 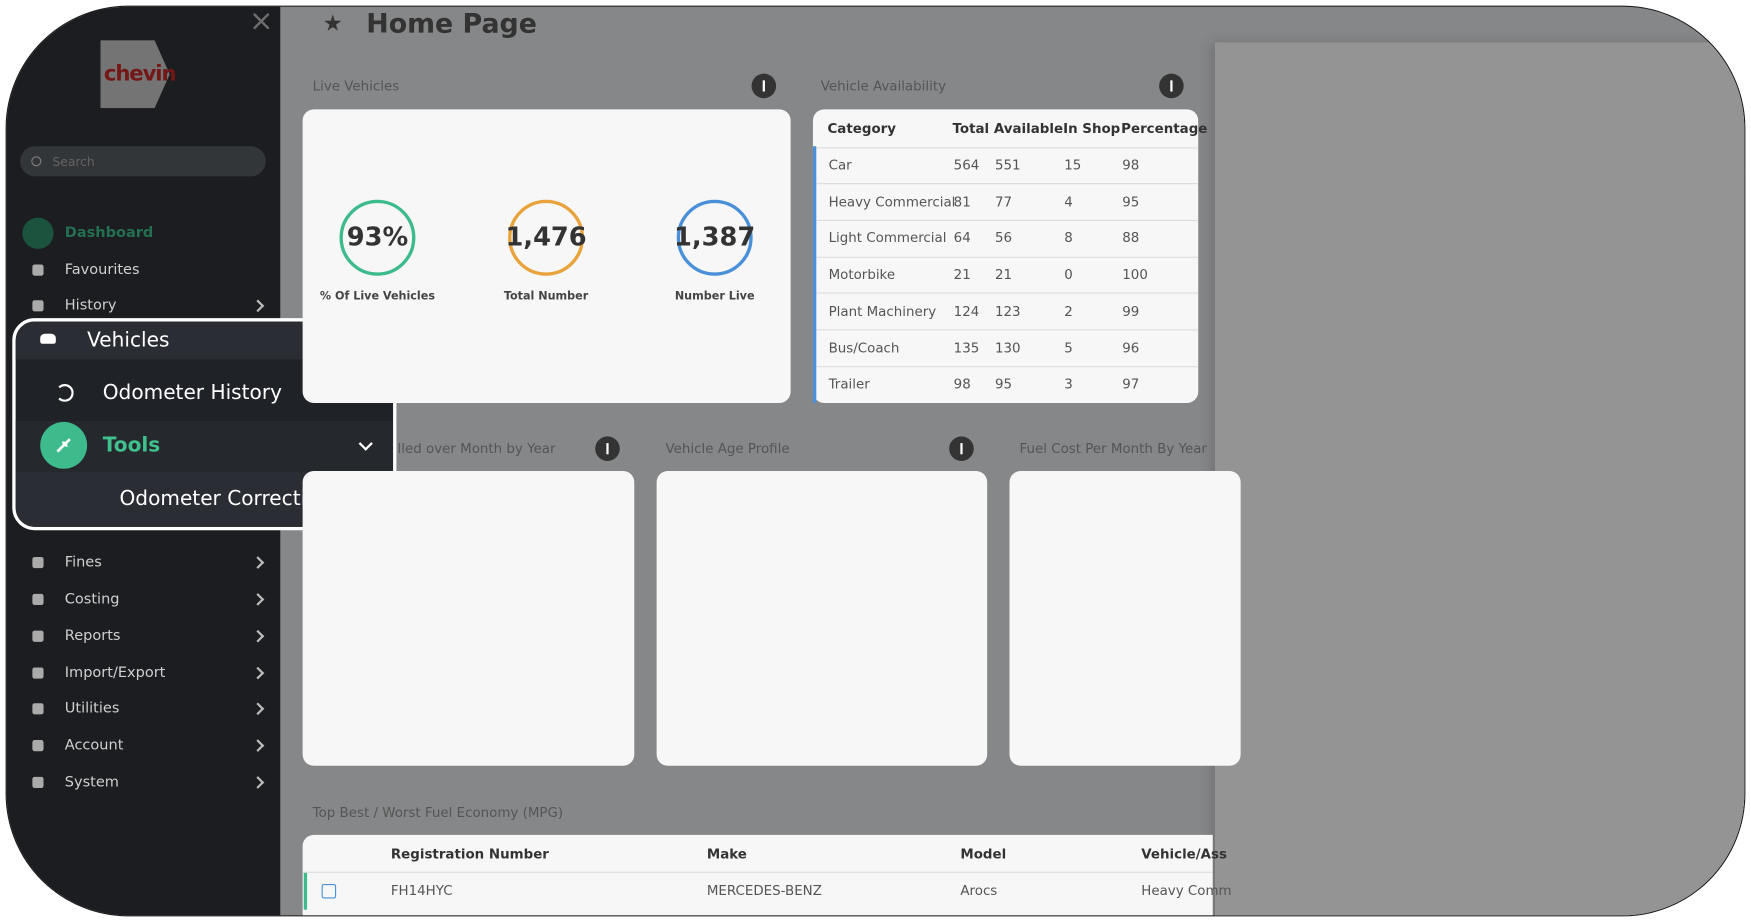 What do you see at coordinates (143, 161) in the screenshot?
I see `search-box` at bounding box center [143, 161].